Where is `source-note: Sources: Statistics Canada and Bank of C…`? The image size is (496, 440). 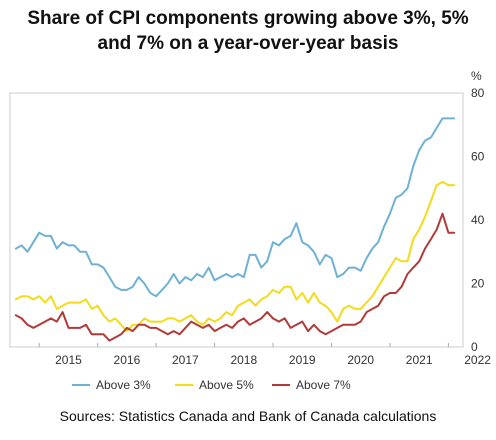
source-note: Sources: Statistics Canada and Bank of C… is located at coordinates (248, 416).